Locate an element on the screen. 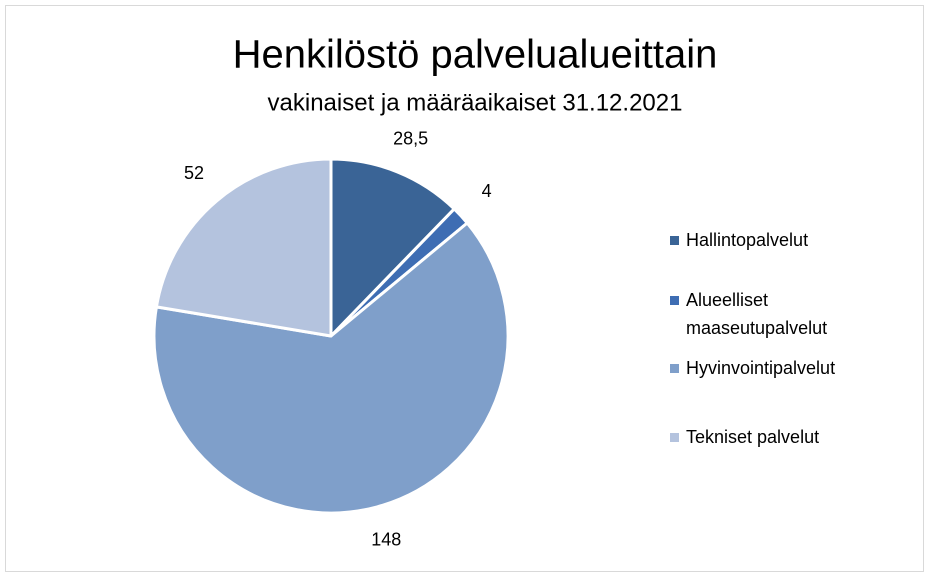 This screenshot has height=579, width=931. legend-item: Hallintopalvelut is located at coordinates (780, 240).